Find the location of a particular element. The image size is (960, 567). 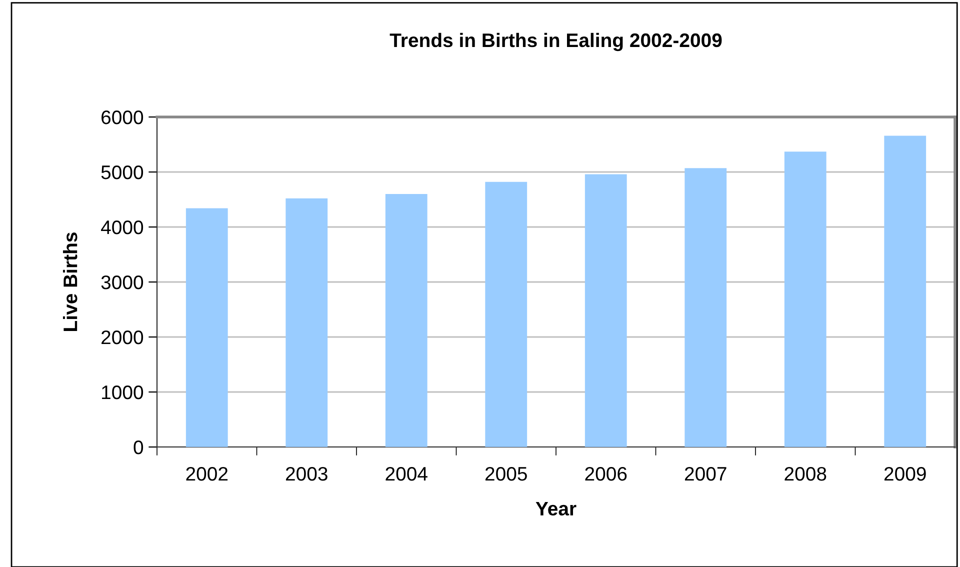

y-tick-label: 1000 is located at coordinates (123, 392).